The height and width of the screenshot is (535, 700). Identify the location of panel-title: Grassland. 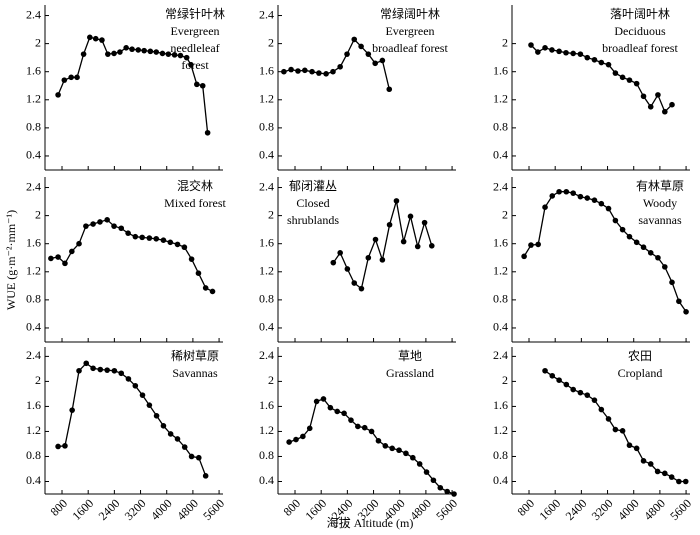
(410, 373).